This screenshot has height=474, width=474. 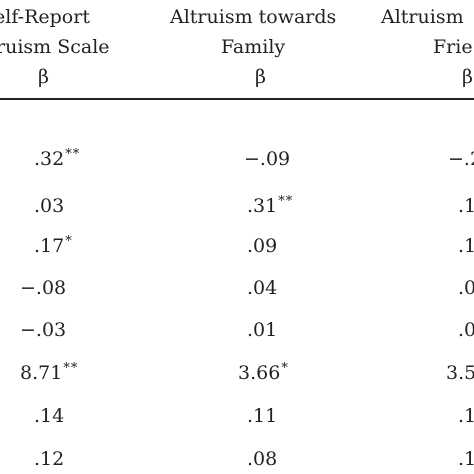 I want to click on cell-value: −.09, so click(x=267, y=159).